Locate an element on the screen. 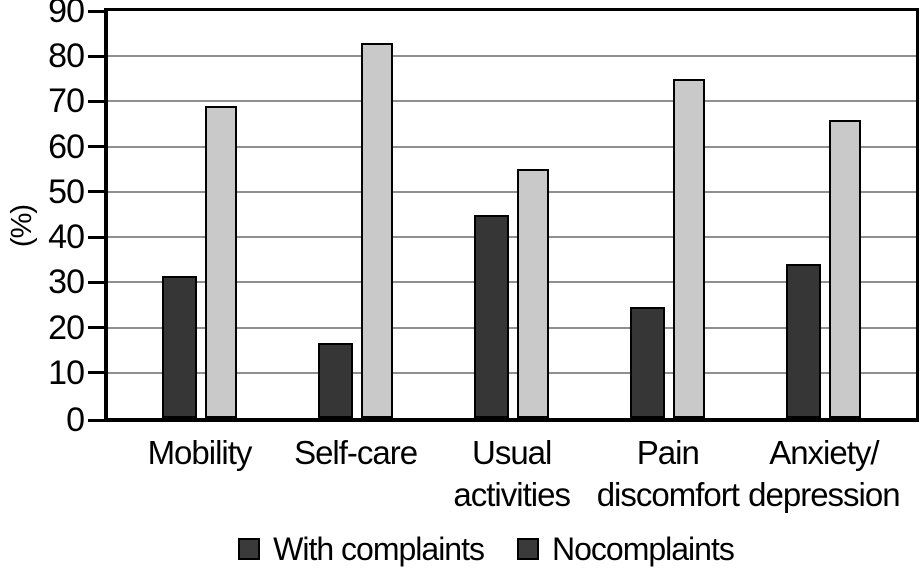 The width and height of the screenshot is (920, 572). legend-item: With complaints is located at coordinates (361, 549).